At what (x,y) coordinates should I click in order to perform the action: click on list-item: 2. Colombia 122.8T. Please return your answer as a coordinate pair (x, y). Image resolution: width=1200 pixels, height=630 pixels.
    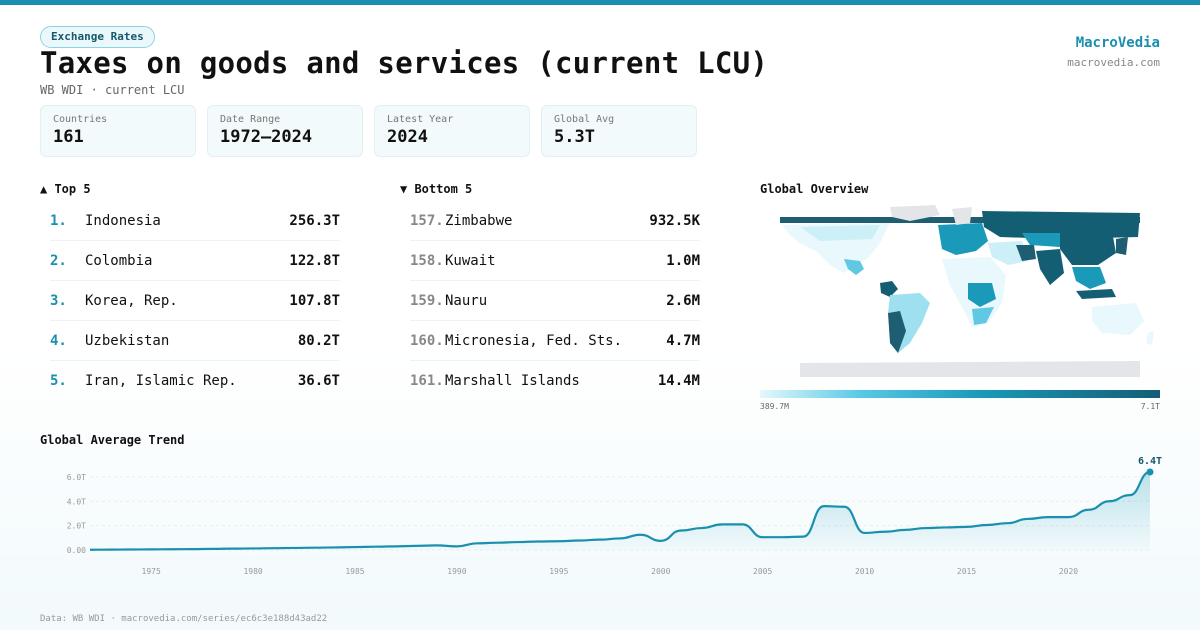
    Looking at the image, I should click on (195, 261).